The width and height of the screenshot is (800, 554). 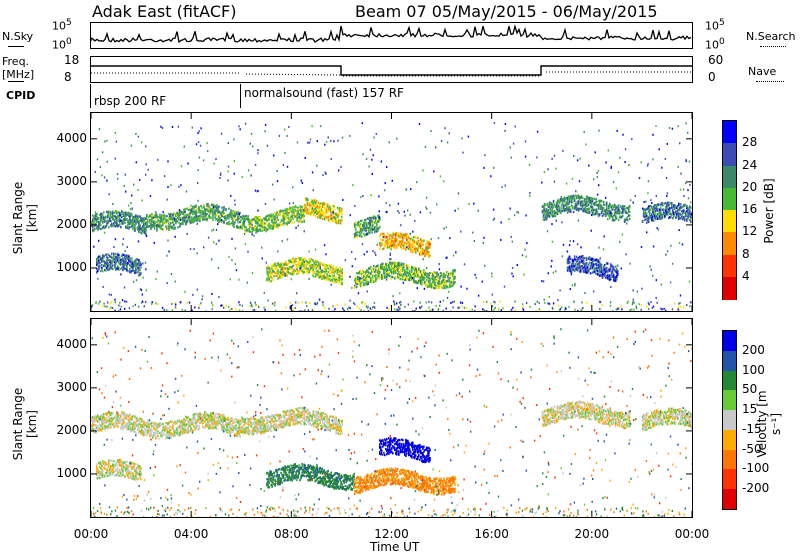 I want to click on nave-tick-top: 60, so click(x=716, y=60).